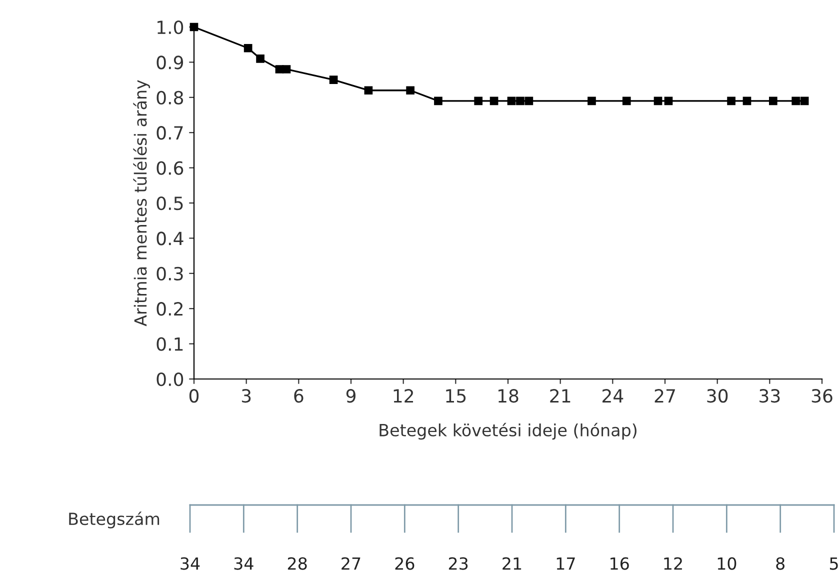 The height and width of the screenshot is (572, 839). I want to click on x-tick-label: 30, so click(717, 396).